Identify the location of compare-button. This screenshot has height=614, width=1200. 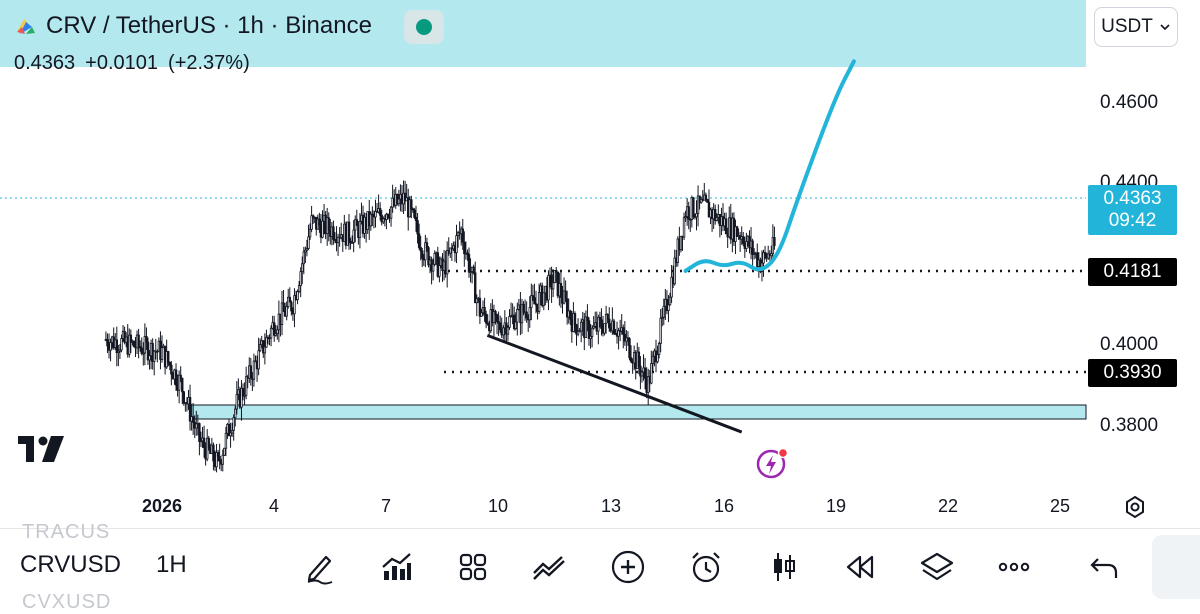
(549, 567).